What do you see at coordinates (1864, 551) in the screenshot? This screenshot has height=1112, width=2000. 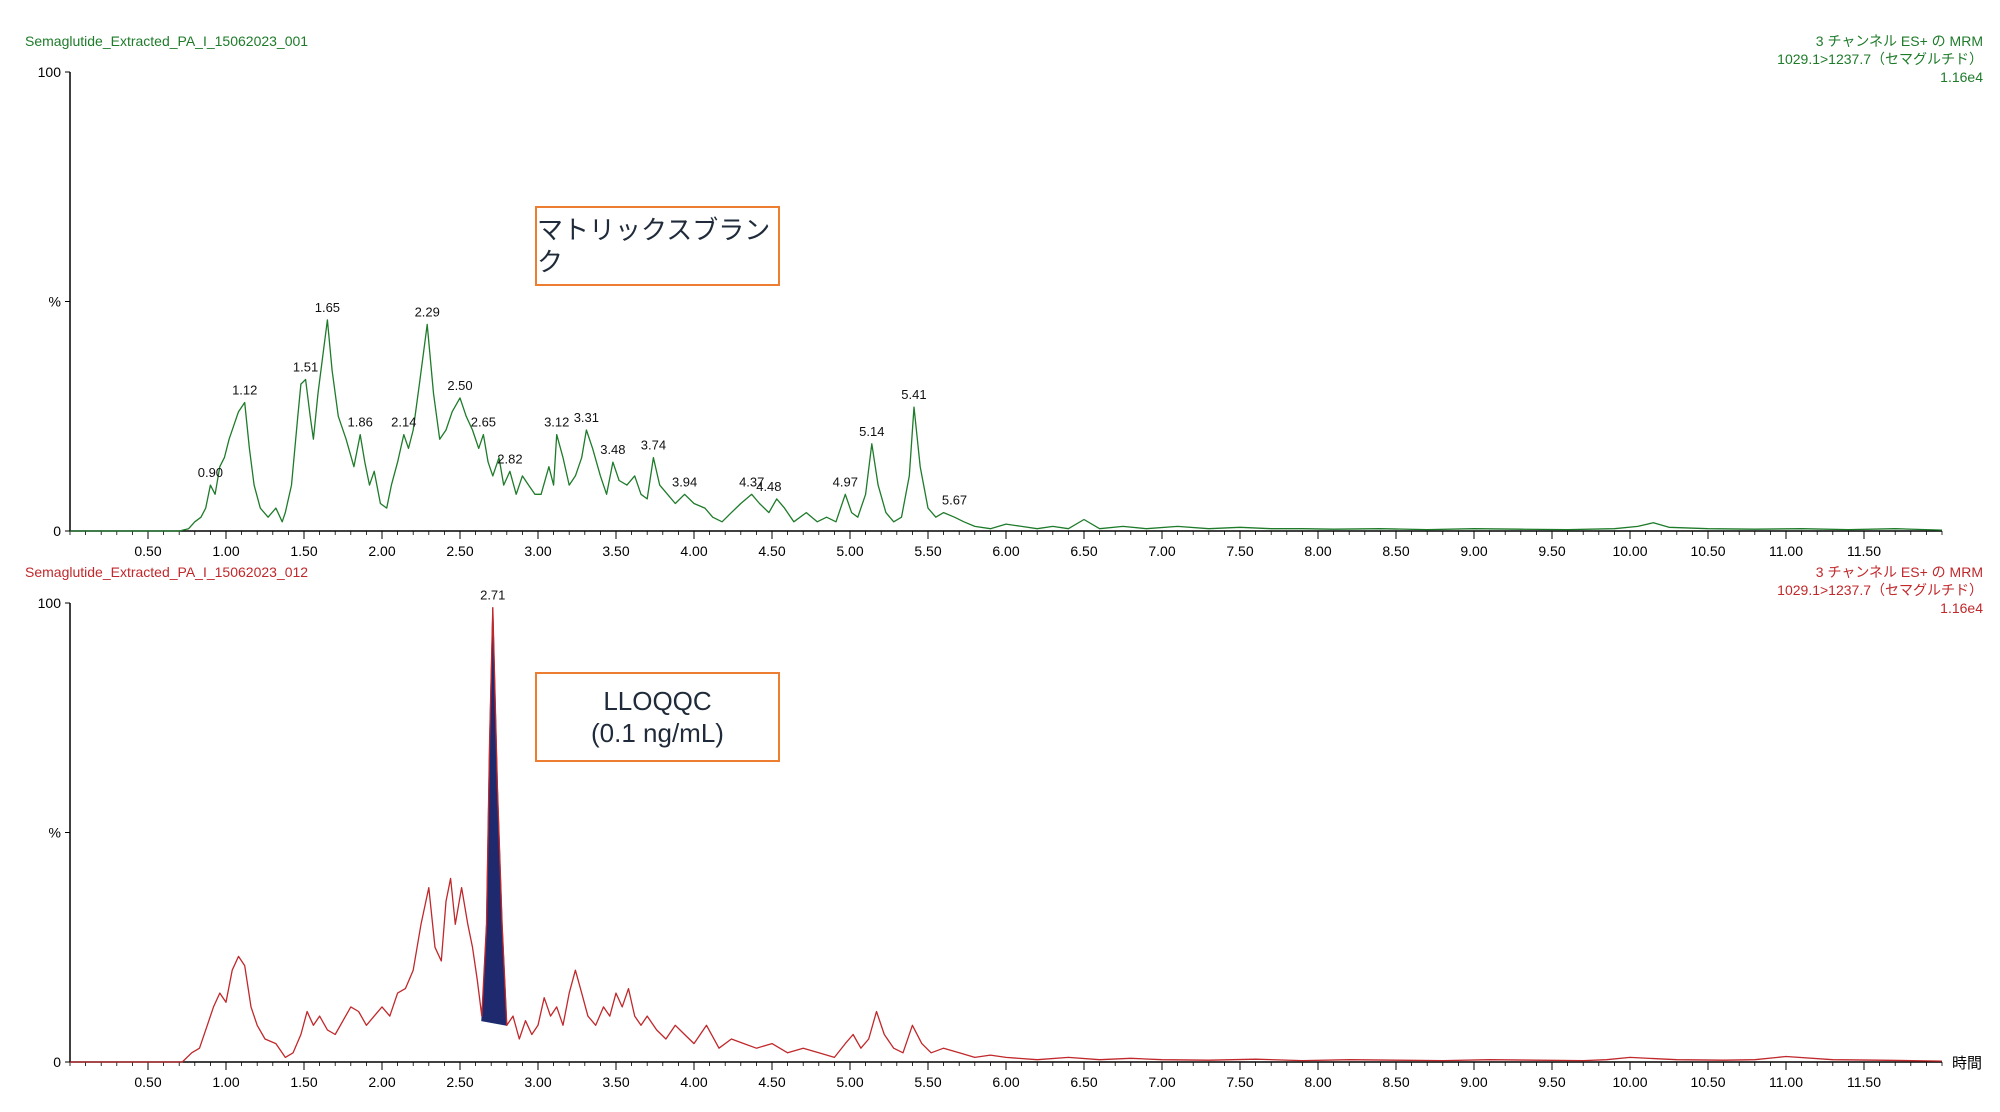 I see `chromatogram-1-x-tick-label: 11.50` at bounding box center [1864, 551].